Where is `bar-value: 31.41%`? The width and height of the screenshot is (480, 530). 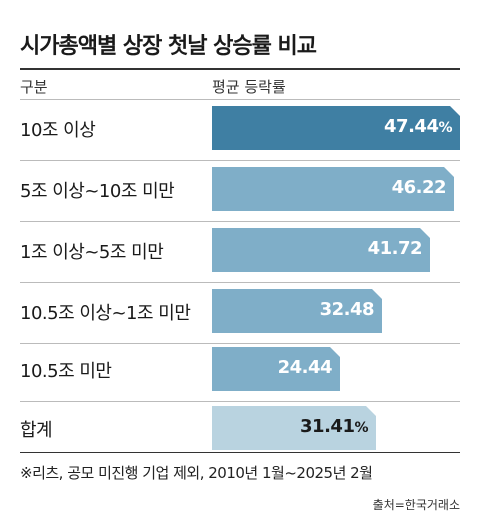
bar-value: 31.41% is located at coordinates (334, 426).